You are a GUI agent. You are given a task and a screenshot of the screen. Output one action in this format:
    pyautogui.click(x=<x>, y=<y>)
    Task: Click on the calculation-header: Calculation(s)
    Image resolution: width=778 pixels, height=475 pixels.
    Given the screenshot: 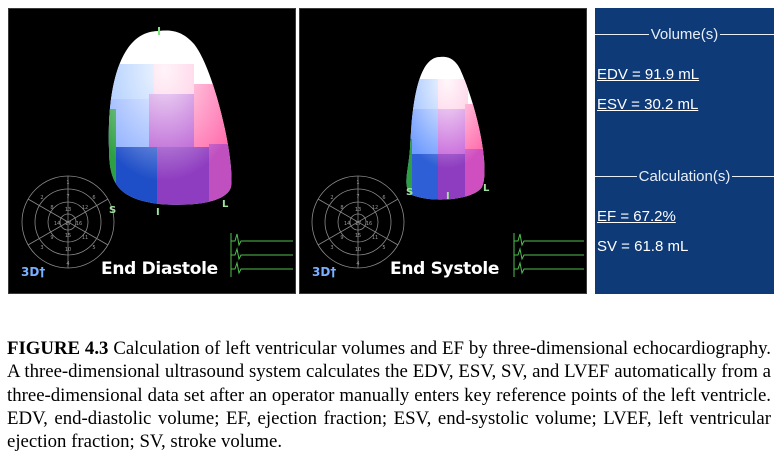 What is the action you would take?
    pyautogui.click(x=684, y=176)
    